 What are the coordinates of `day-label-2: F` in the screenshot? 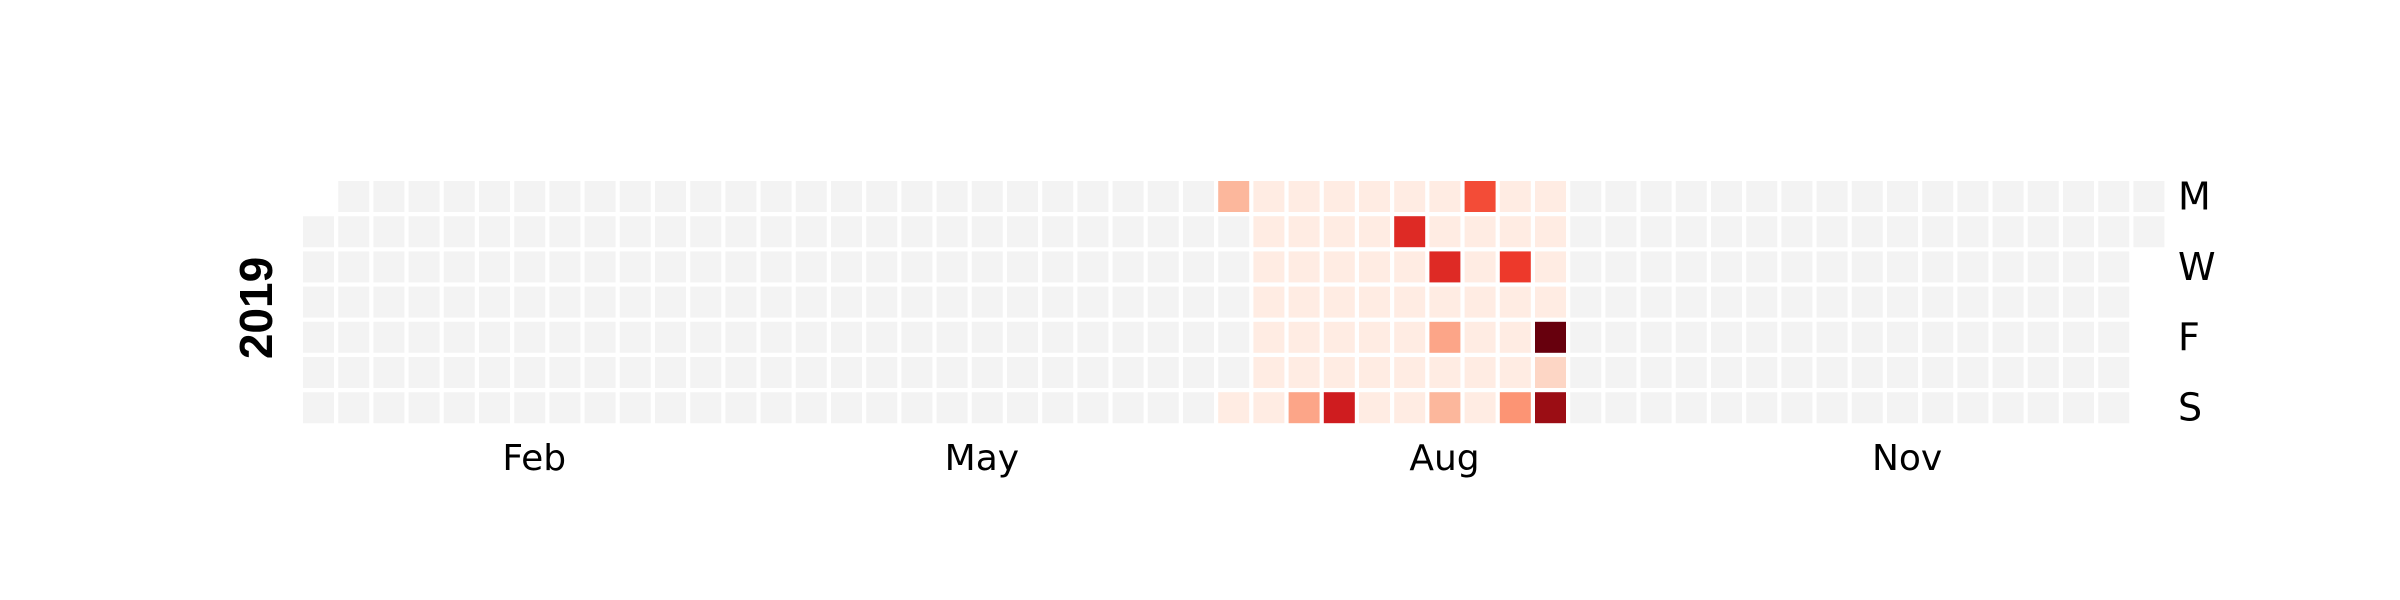 It's located at (2189, 337).